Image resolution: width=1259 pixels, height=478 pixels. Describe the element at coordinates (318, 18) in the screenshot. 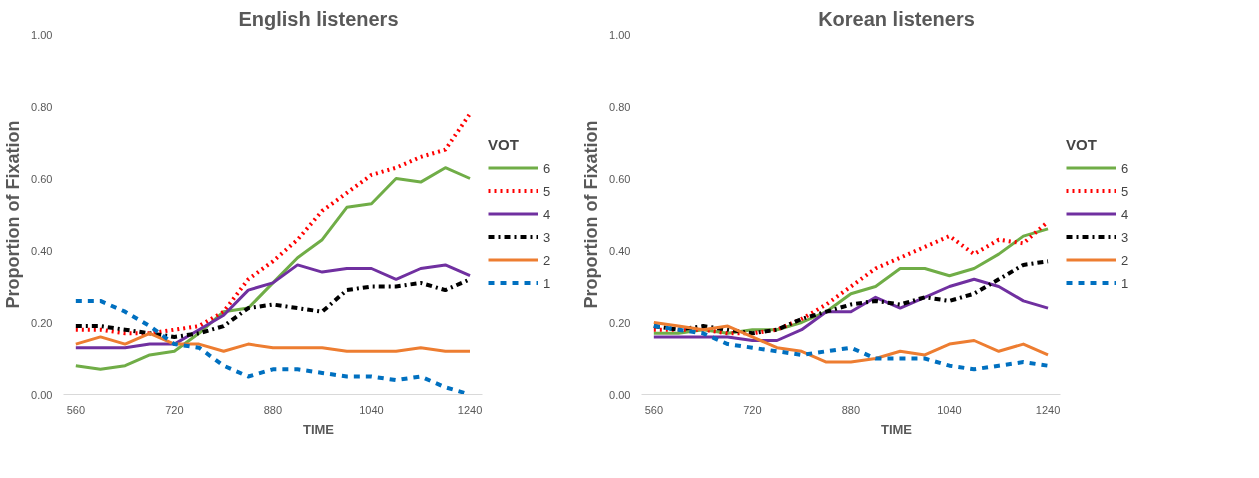

I see `chart-title: English listeners` at that location.